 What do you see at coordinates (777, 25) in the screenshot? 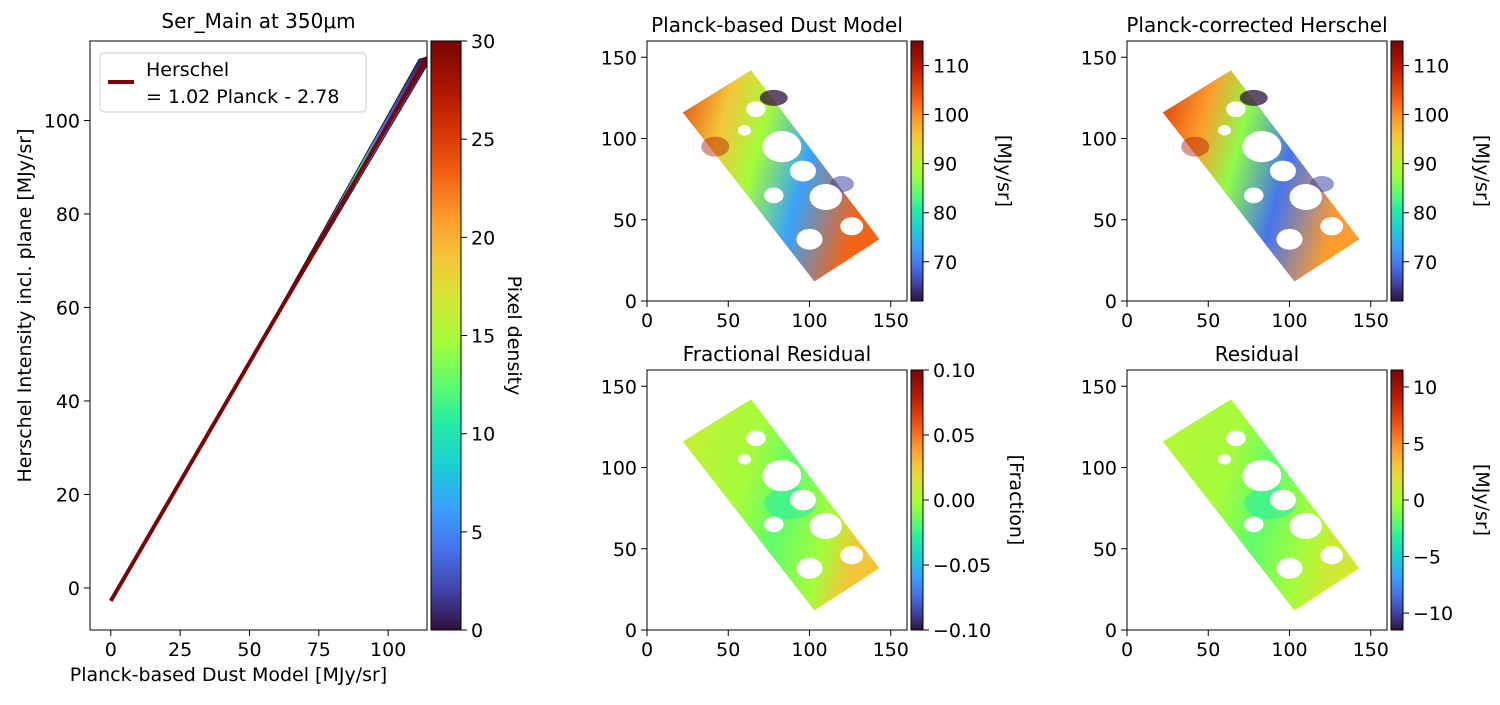
I see `map-title: Planck-based Dust Model` at bounding box center [777, 25].